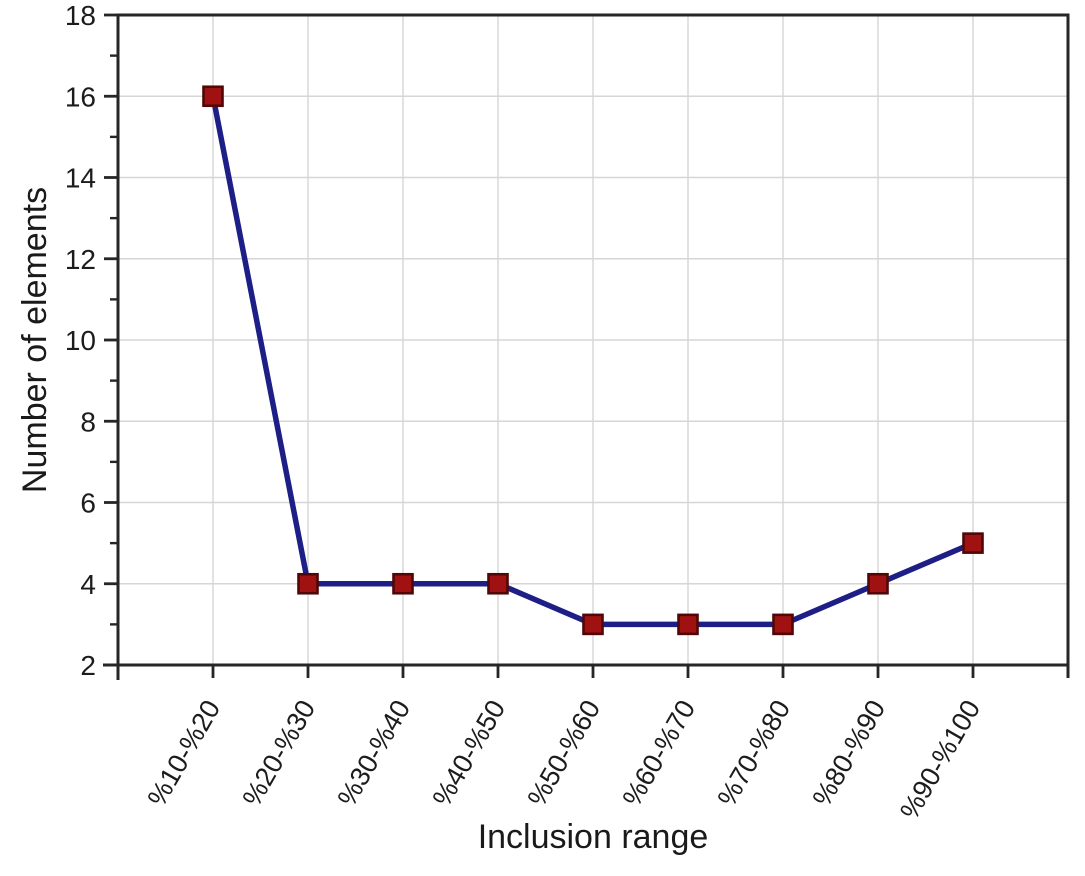  What do you see at coordinates (88, 584) in the screenshot?
I see `y-tick-label: 4` at bounding box center [88, 584].